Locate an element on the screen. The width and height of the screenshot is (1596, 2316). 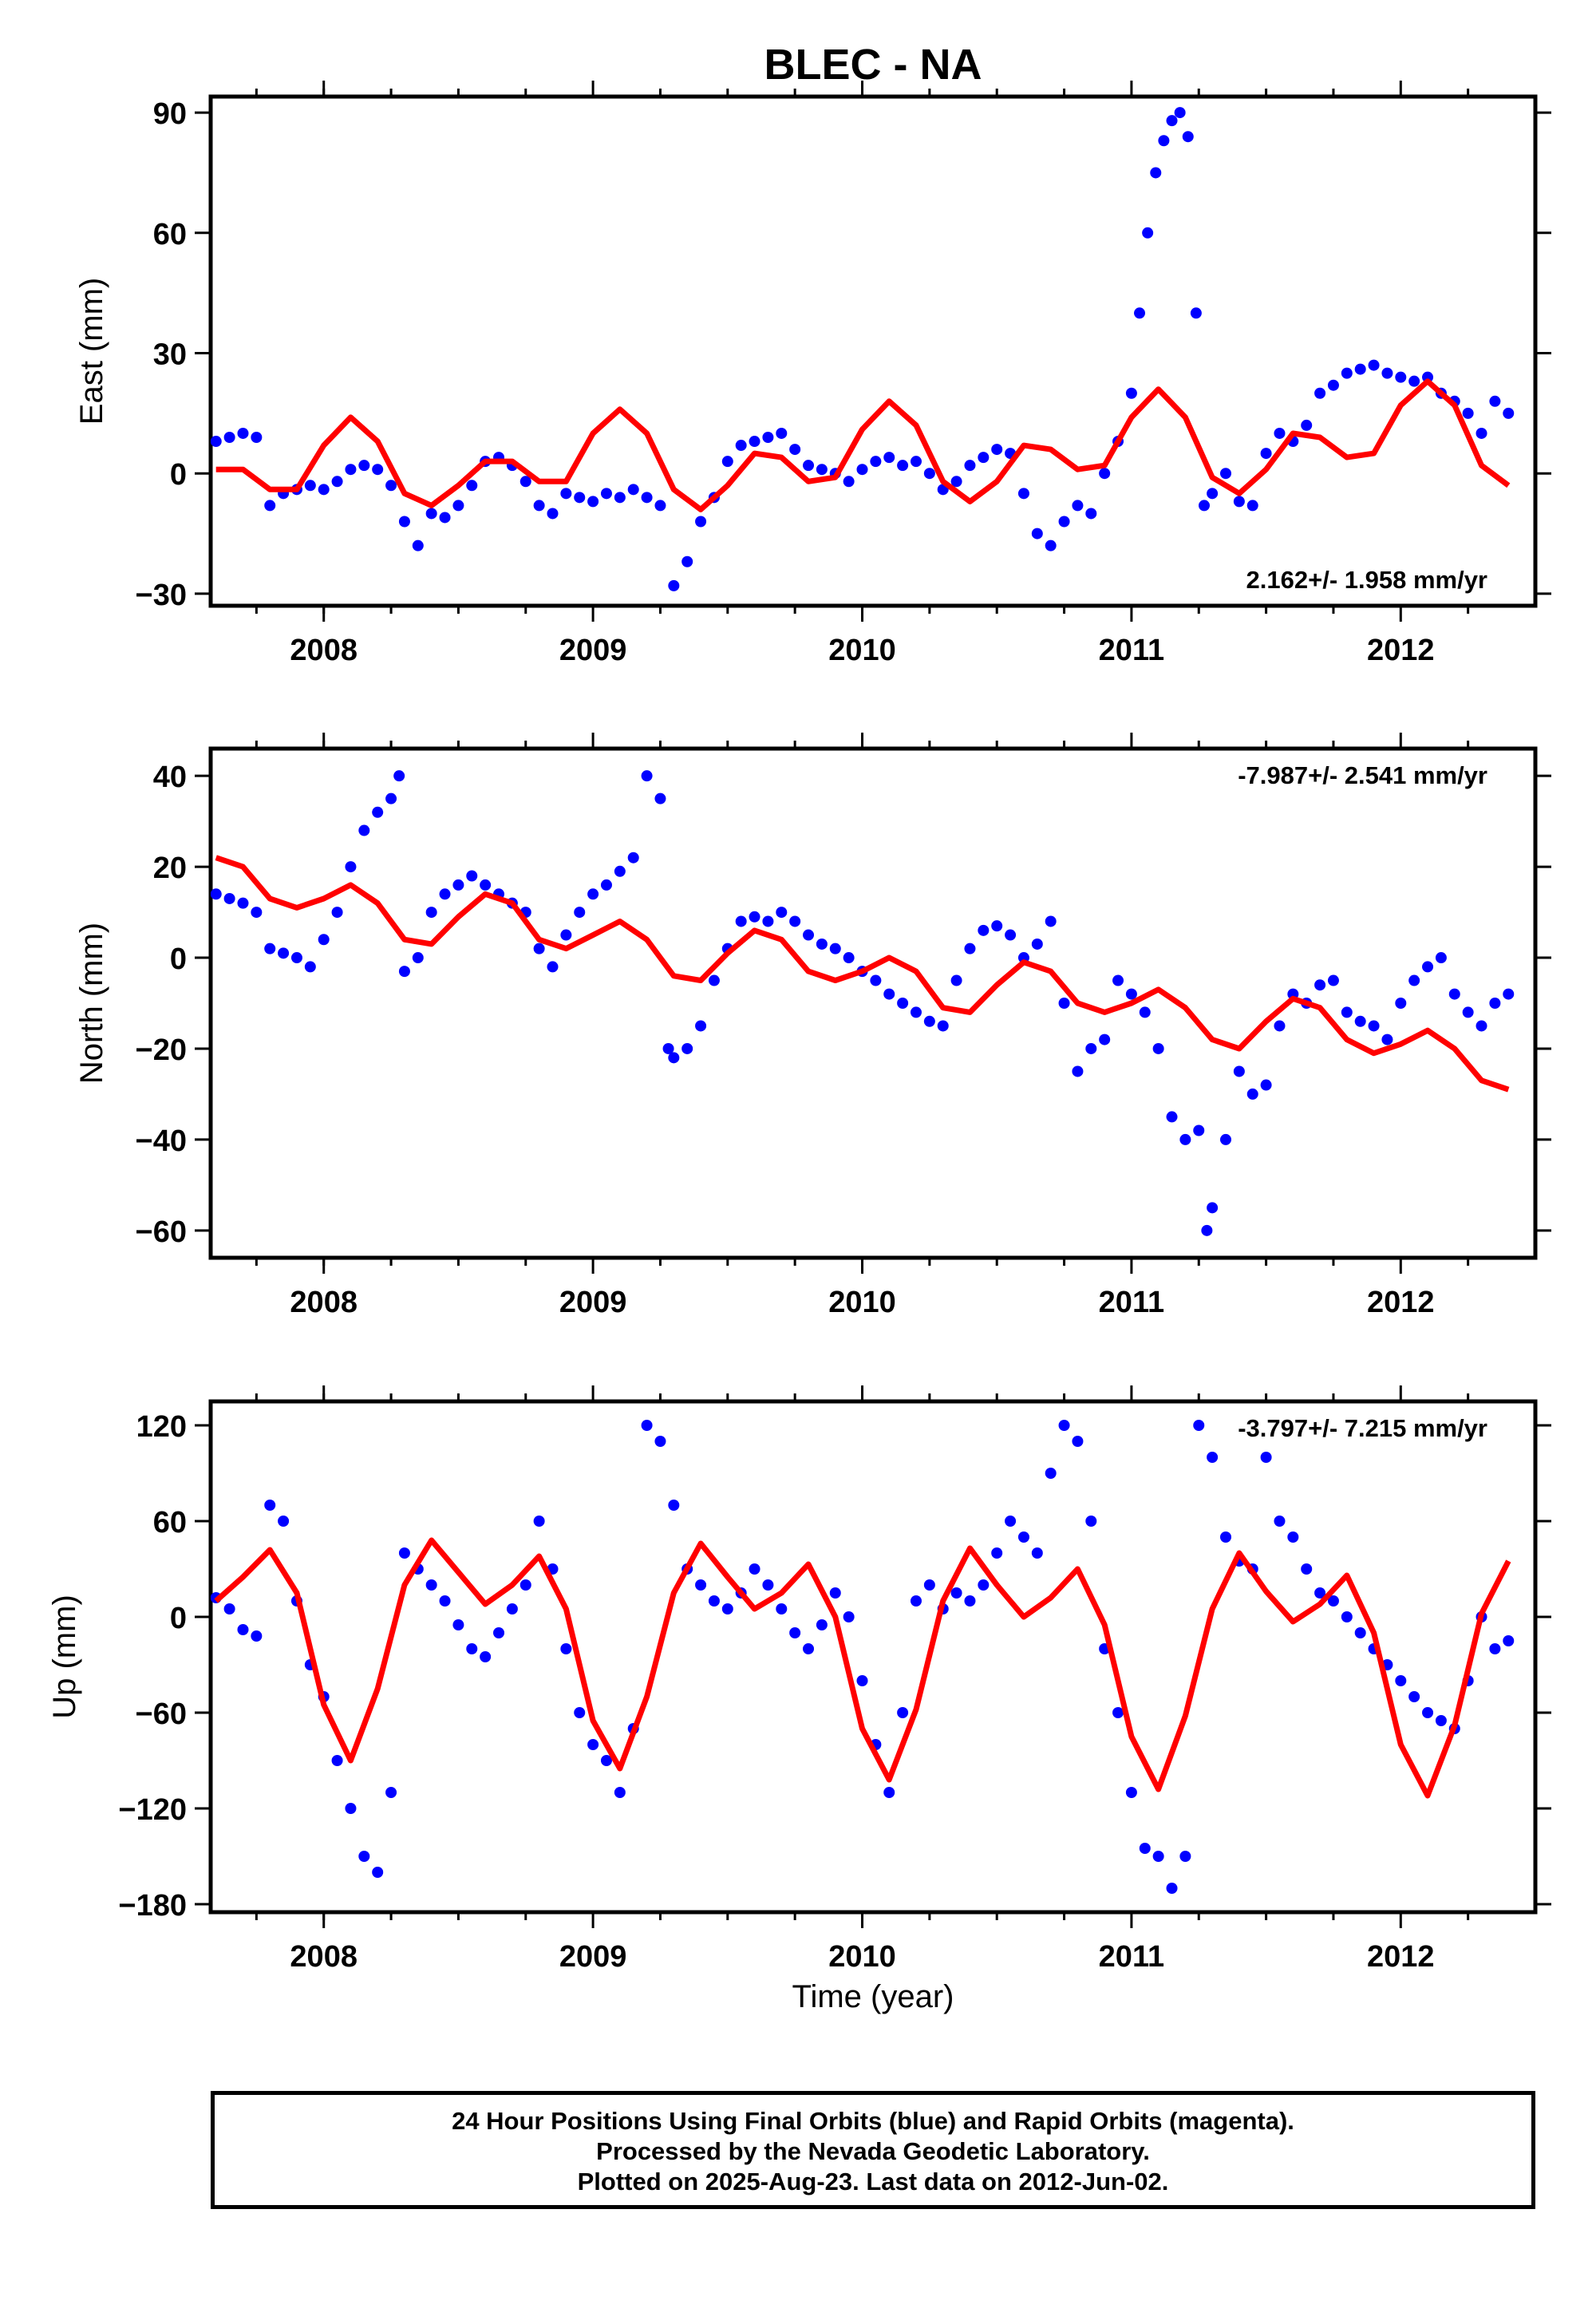
y-tick-label: 0 is located at coordinates (178, 1618).